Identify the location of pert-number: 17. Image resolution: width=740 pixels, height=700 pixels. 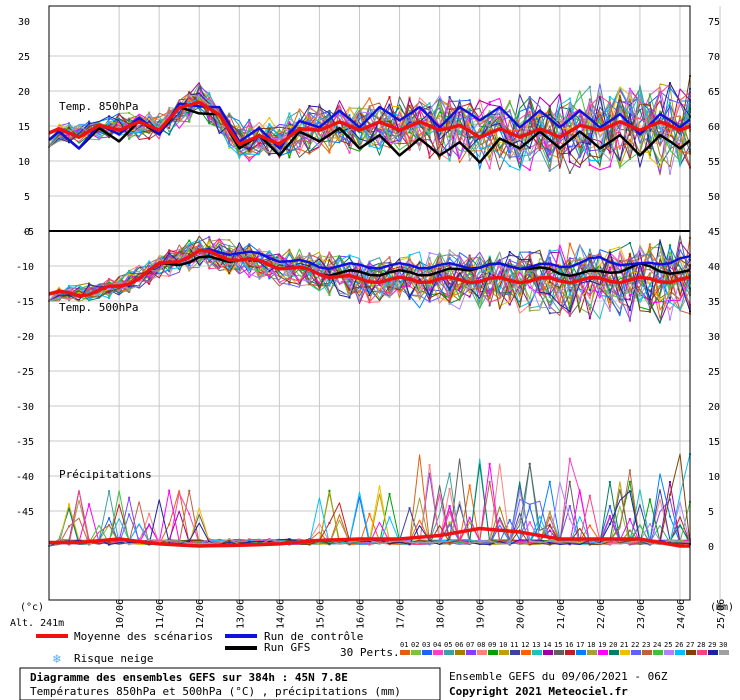
(580, 645).